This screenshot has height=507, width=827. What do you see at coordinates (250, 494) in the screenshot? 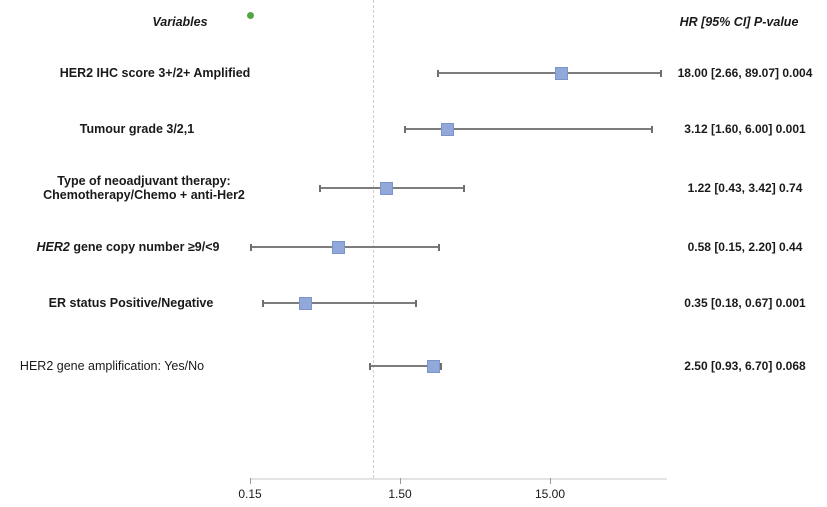
I see `axis-tick-label: 0.15` at bounding box center [250, 494].